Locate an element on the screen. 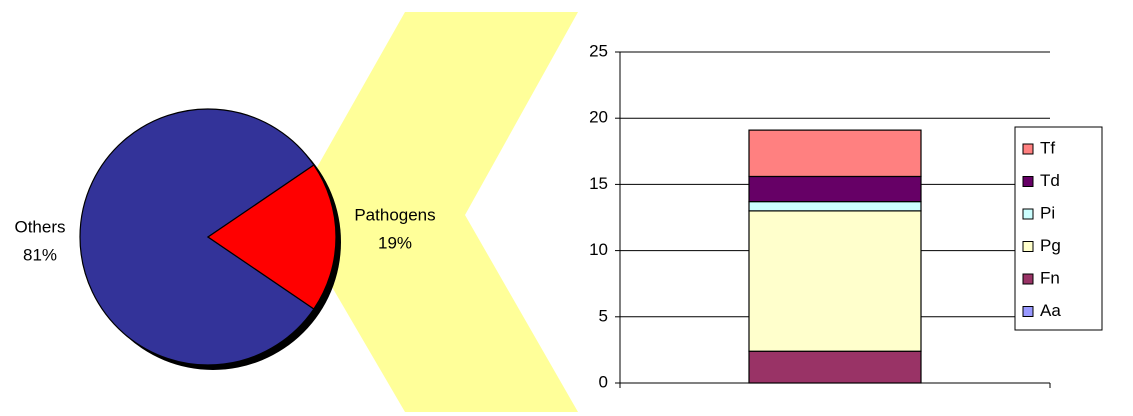 The image size is (1133, 416). pie-label: Others is located at coordinates (39, 226).